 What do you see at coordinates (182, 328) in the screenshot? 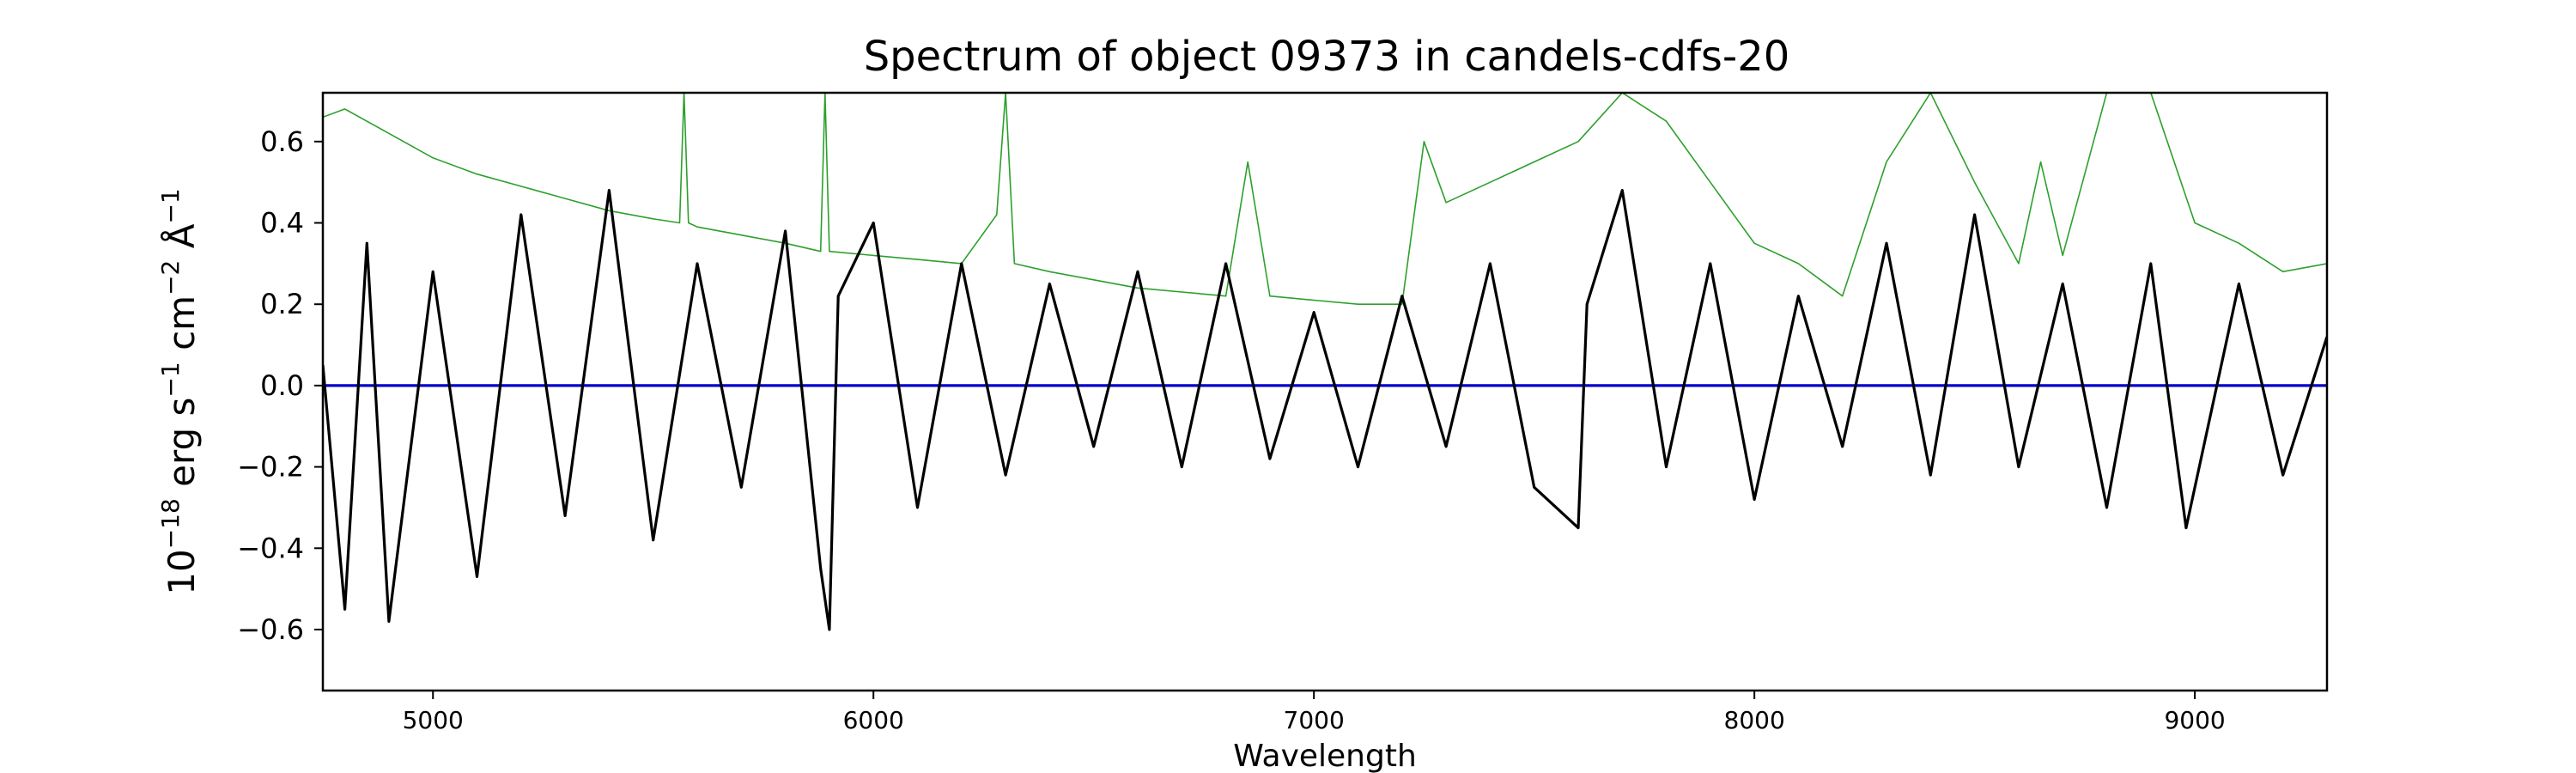
I see `y-axis-label-cm: cm` at bounding box center [182, 328].